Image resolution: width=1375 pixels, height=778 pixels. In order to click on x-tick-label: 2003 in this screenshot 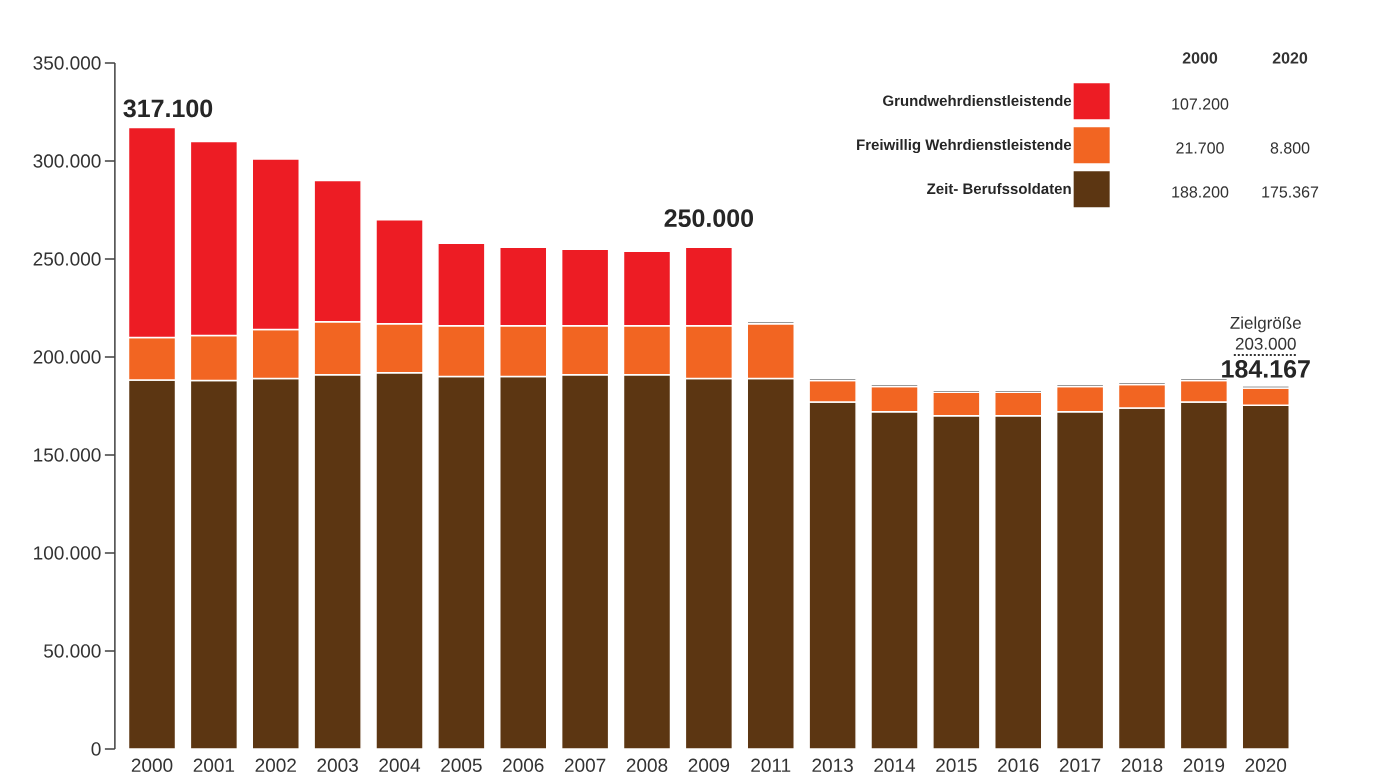, I will do `click(337, 765)`.